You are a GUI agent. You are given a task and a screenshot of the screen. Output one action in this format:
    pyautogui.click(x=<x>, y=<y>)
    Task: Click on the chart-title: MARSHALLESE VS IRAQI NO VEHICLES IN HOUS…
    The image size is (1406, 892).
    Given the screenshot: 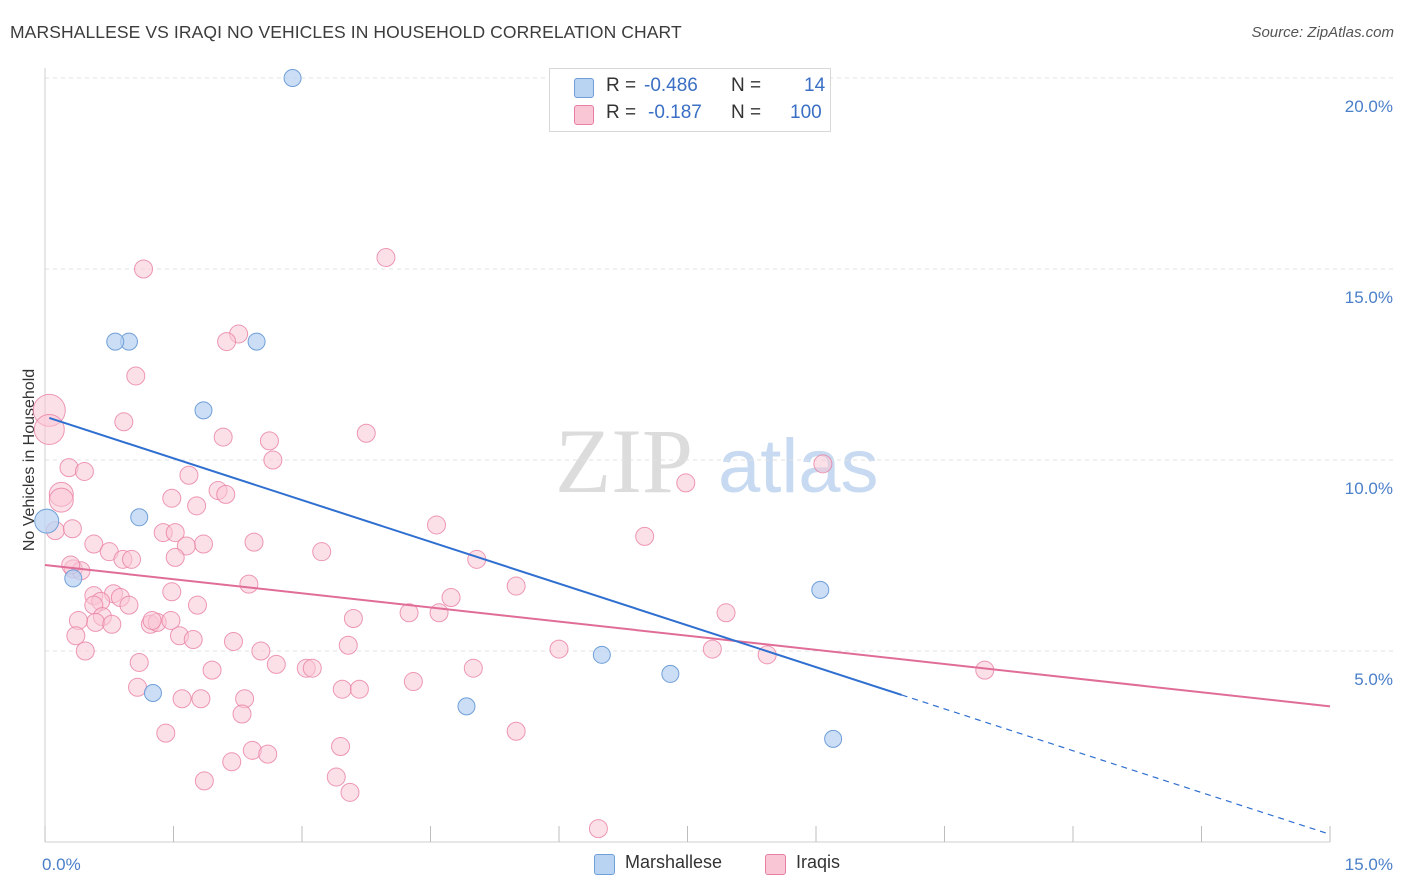 What is the action you would take?
    pyautogui.click(x=346, y=32)
    